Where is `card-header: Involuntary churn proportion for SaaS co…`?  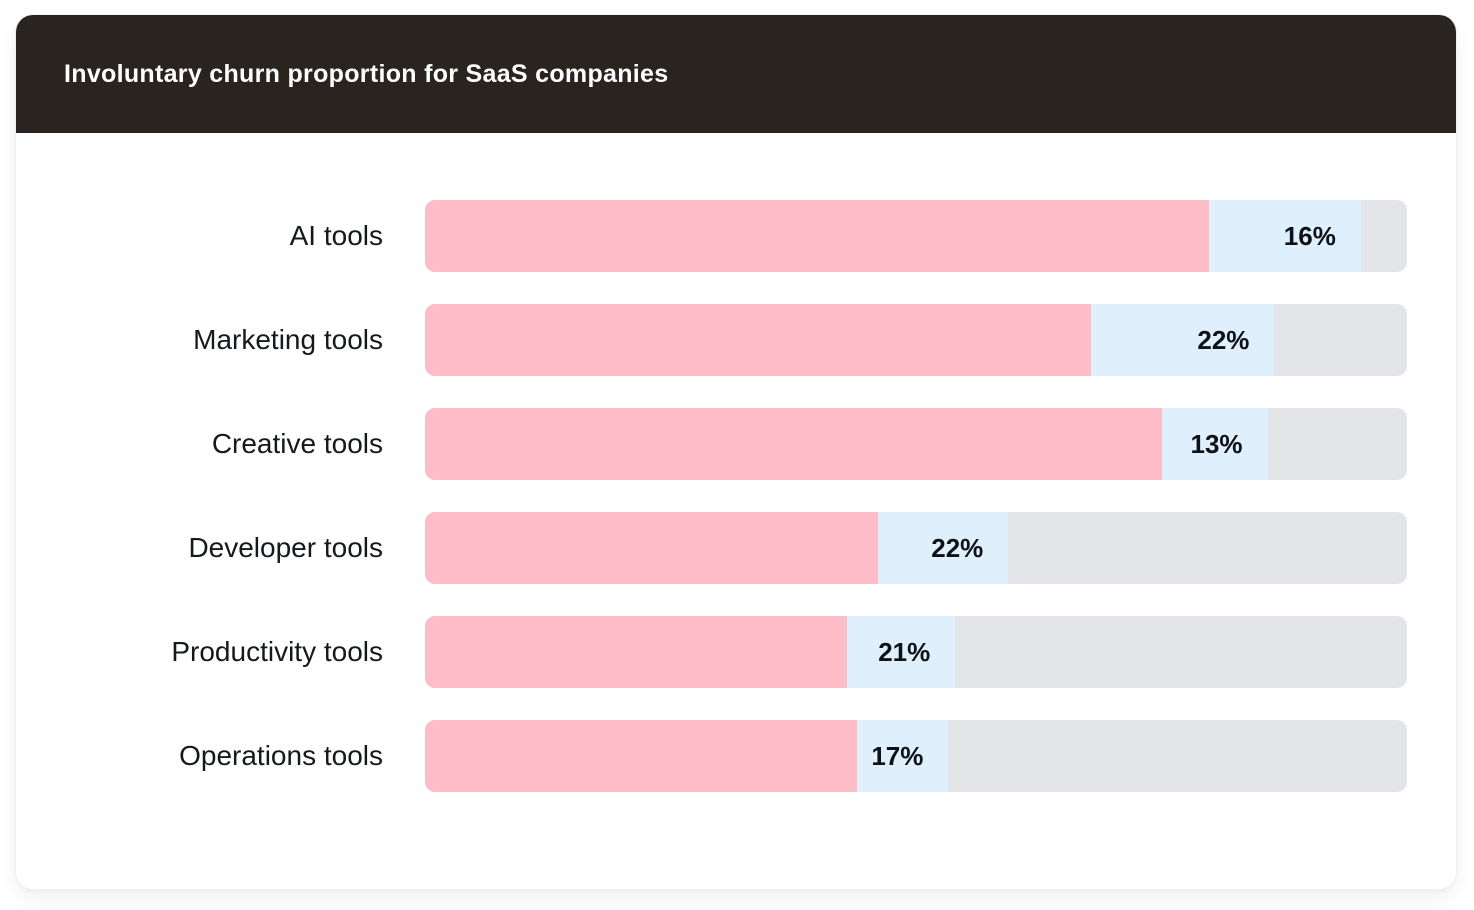 card-header: Involuntary churn proportion for SaaS co… is located at coordinates (736, 74).